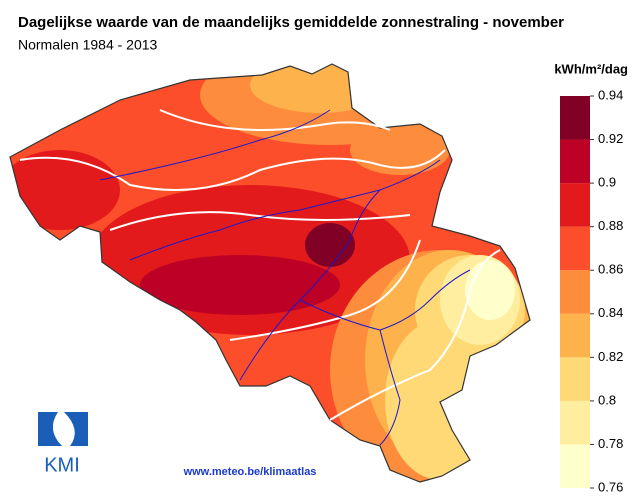  Describe the element at coordinates (591, 68) in the screenshot. I see `legend-unit: kWh/m²/dag` at that location.